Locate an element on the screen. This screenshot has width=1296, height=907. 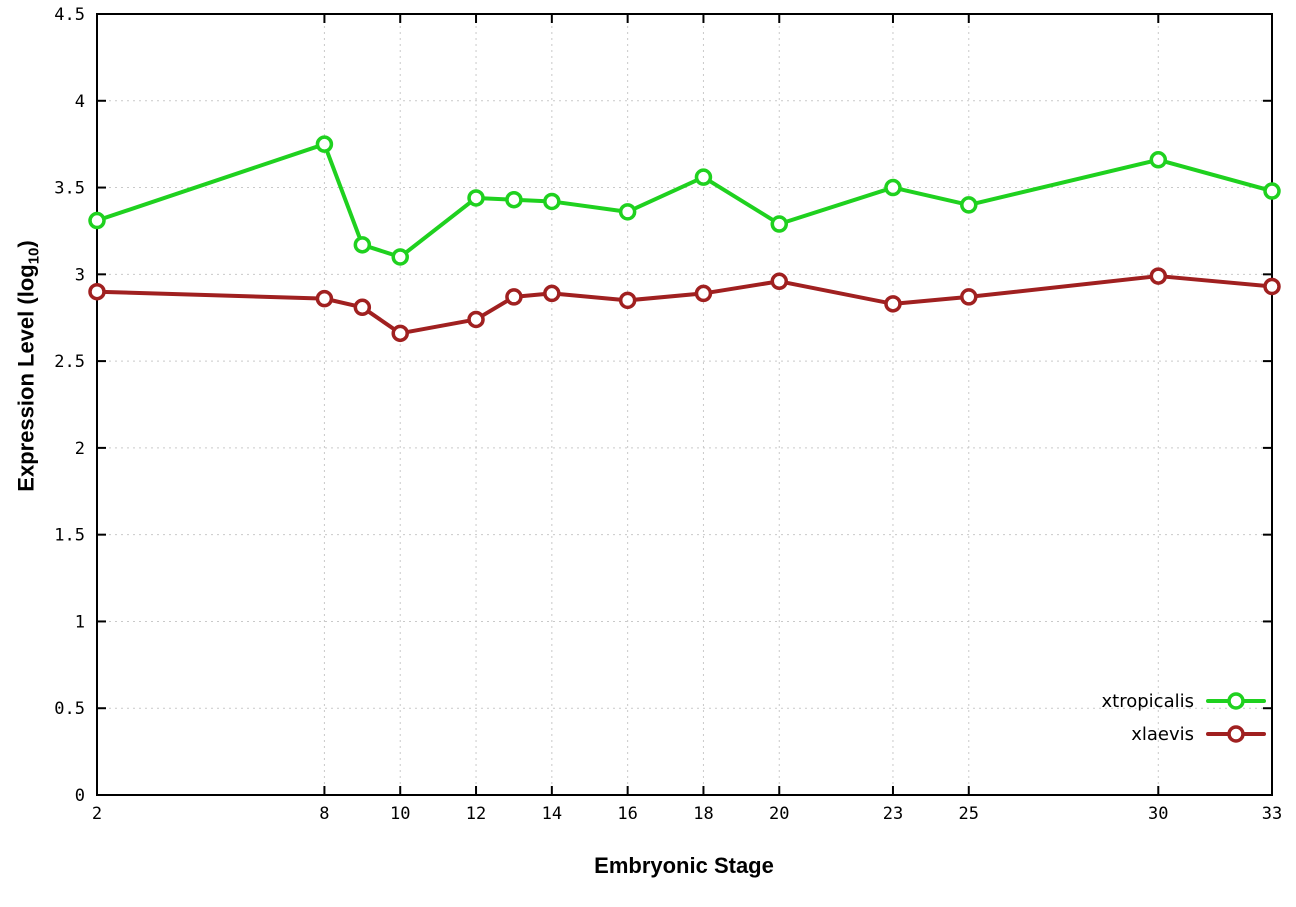
legend-sample-marker-xlaevis is located at coordinates (1236, 734).